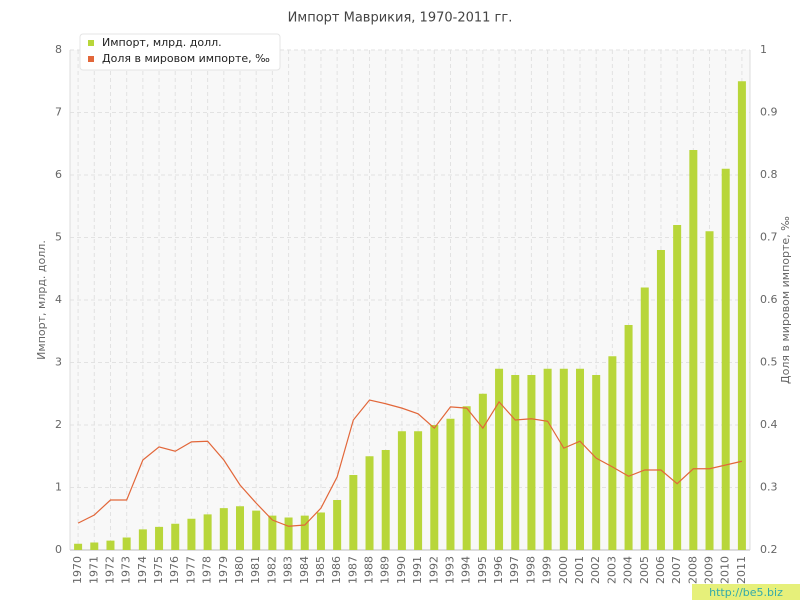 The image size is (800, 600). Describe the element at coordinates (595, 570) in the screenshot. I see `x-tick-label: 2002` at that location.